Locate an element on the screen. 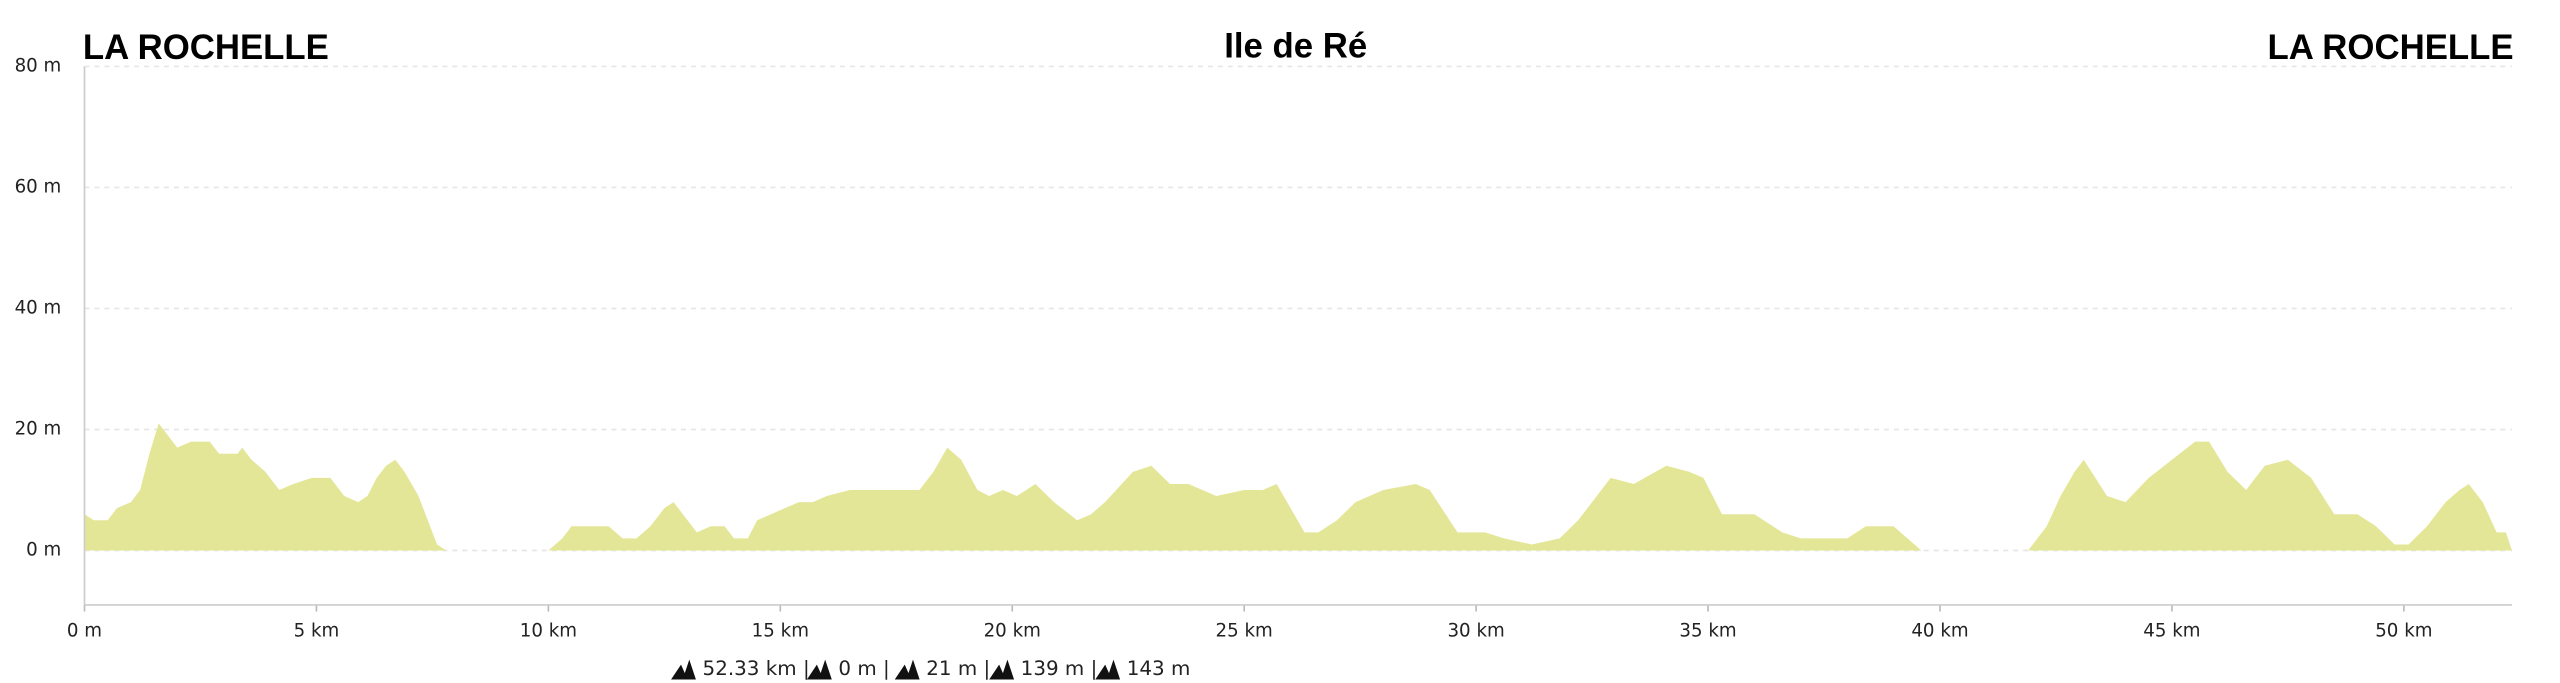  x-tick-label: 0 m is located at coordinates (84, 630).